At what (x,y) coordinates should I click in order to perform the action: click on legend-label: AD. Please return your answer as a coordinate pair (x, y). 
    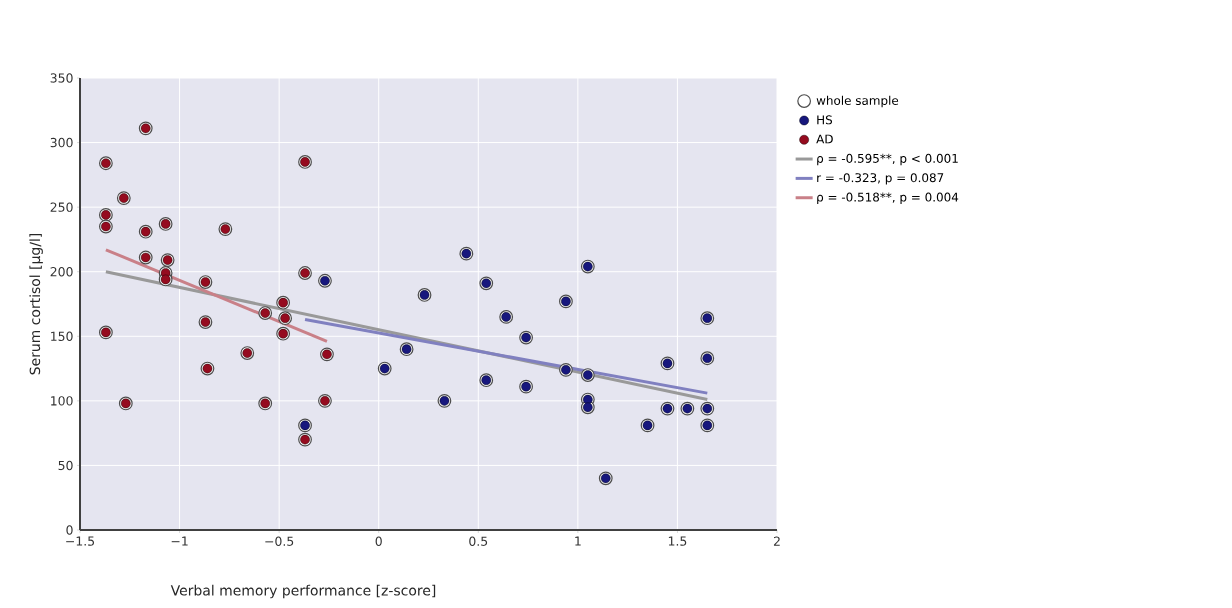
    Looking at the image, I should click on (824, 139).